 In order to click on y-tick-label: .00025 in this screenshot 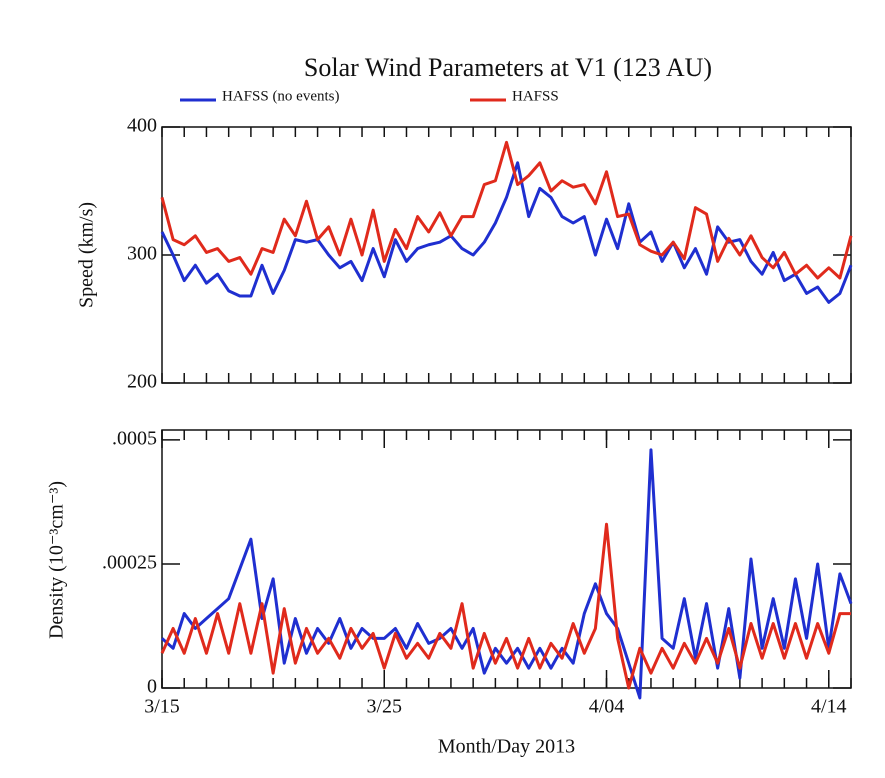, I will do `click(129, 563)`.